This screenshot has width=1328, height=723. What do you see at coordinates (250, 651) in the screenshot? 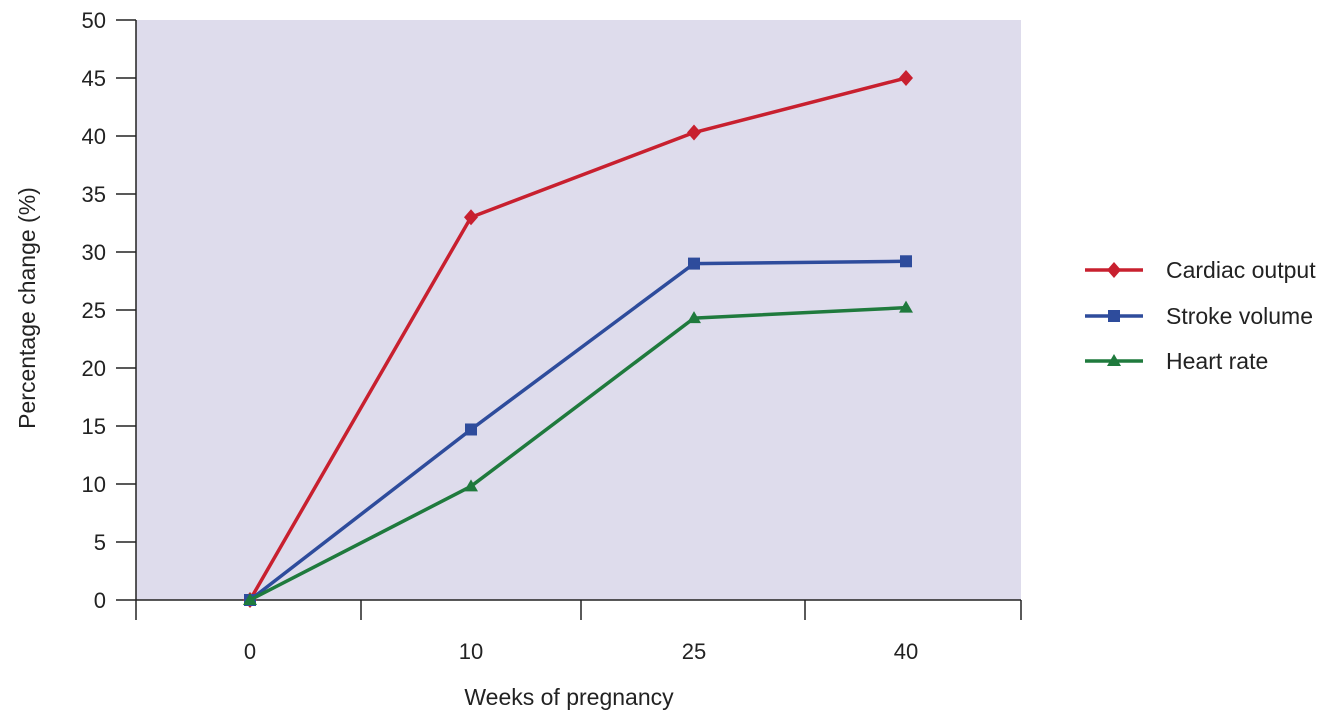
I see `x-tick-label: 0` at bounding box center [250, 651].